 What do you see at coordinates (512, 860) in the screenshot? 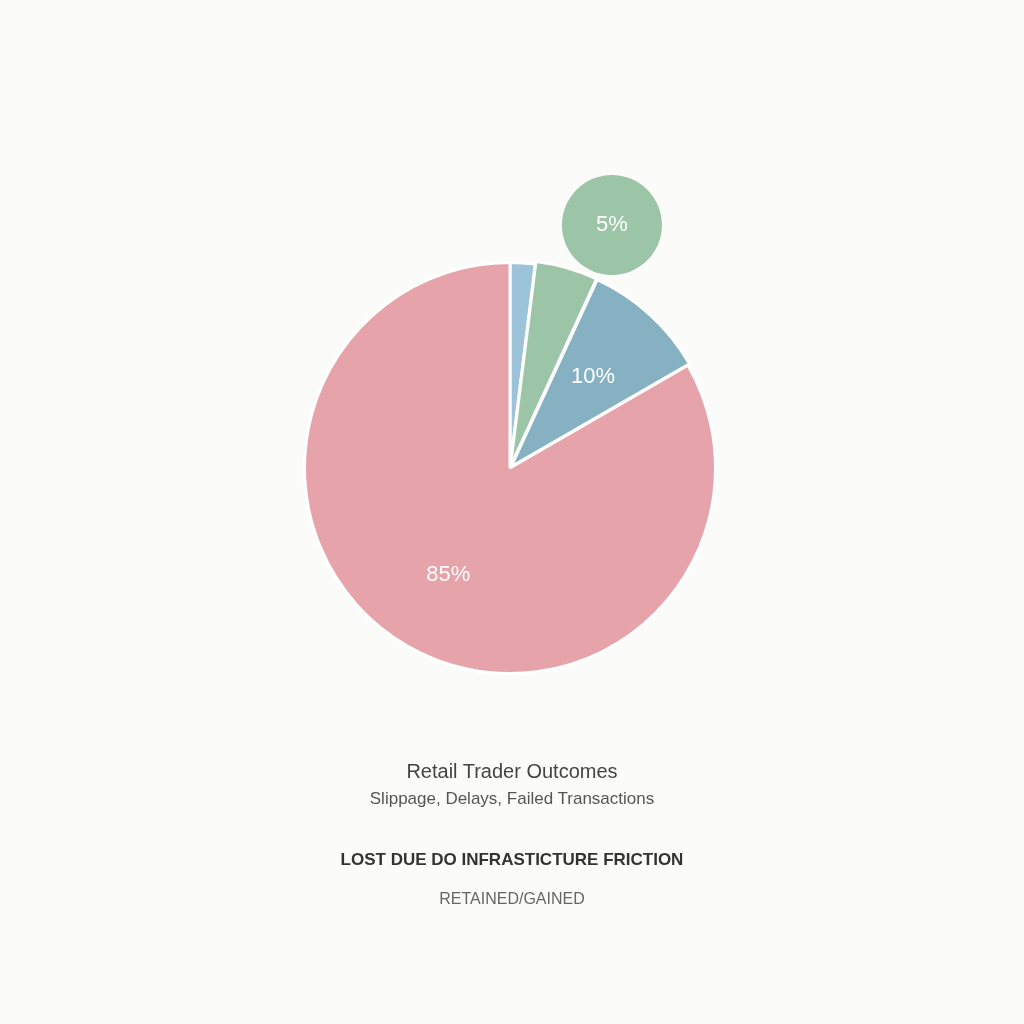
I see `text: LOST DUE DO INFRASTICTURE FRICTION` at bounding box center [512, 860].